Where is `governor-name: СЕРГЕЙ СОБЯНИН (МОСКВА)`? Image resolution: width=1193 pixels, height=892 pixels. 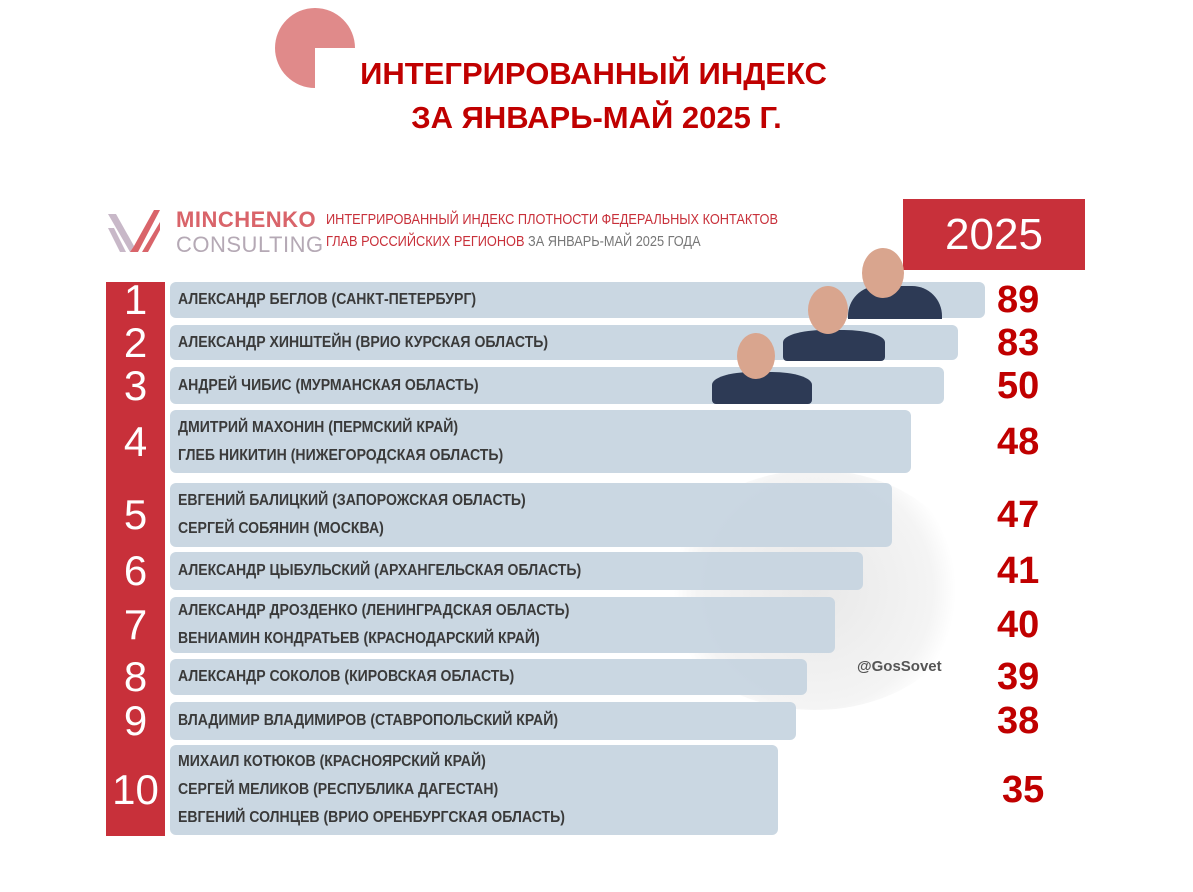 governor-name: СЕРГЕЙ СОБЯНИН (МОСКВА) is located at coordinates (281, 528).